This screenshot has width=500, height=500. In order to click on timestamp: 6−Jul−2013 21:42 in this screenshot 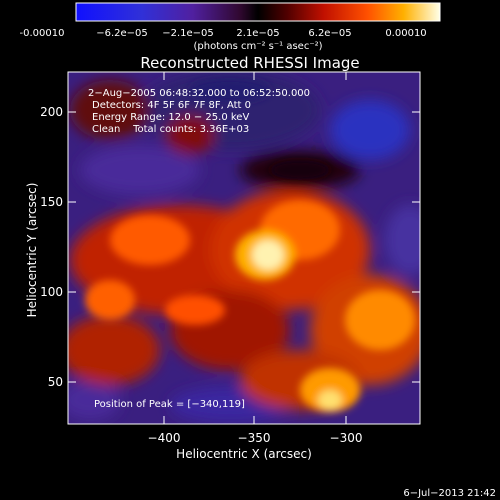, I will do `click(449, 493)`.